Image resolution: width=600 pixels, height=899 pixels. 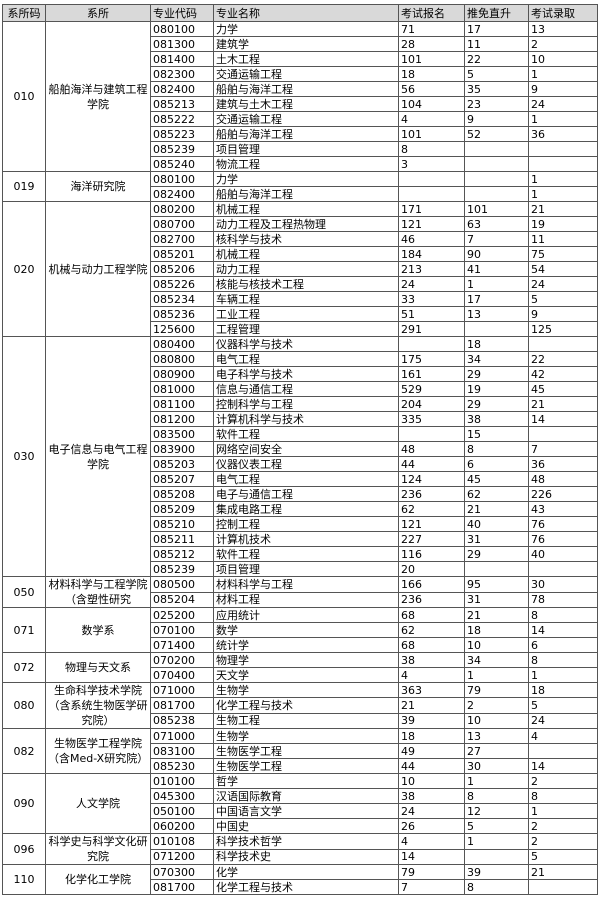 I want to click on exam-applicants: 291, so click(x=431, y=329).